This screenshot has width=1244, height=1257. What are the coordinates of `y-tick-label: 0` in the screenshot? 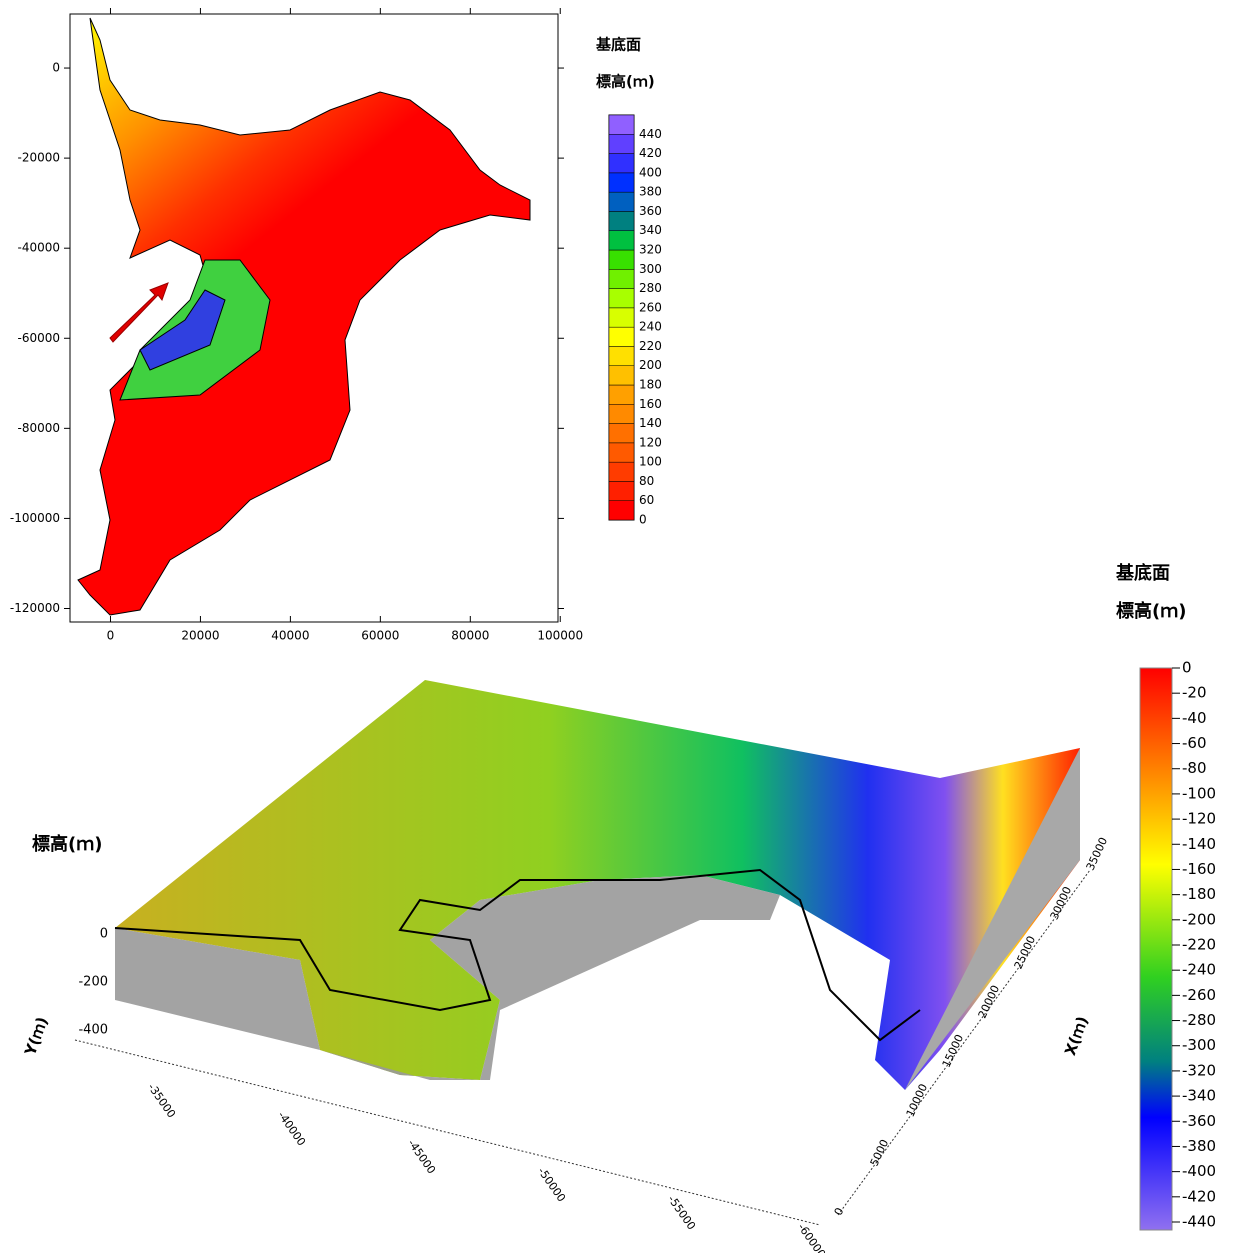 It's located at (56, 68).